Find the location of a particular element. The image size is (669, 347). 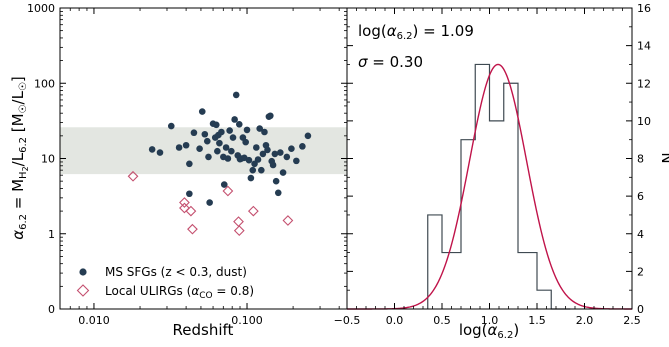

right-y-tick-label: 0 is located at coordinates (640, 309).